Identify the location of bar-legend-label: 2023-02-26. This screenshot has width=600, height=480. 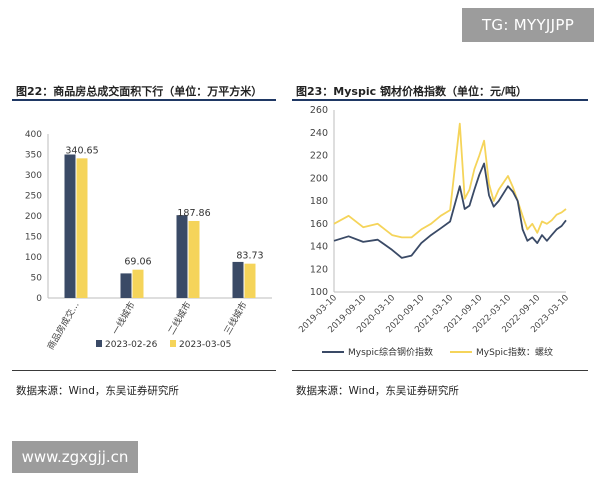
(131, 345).